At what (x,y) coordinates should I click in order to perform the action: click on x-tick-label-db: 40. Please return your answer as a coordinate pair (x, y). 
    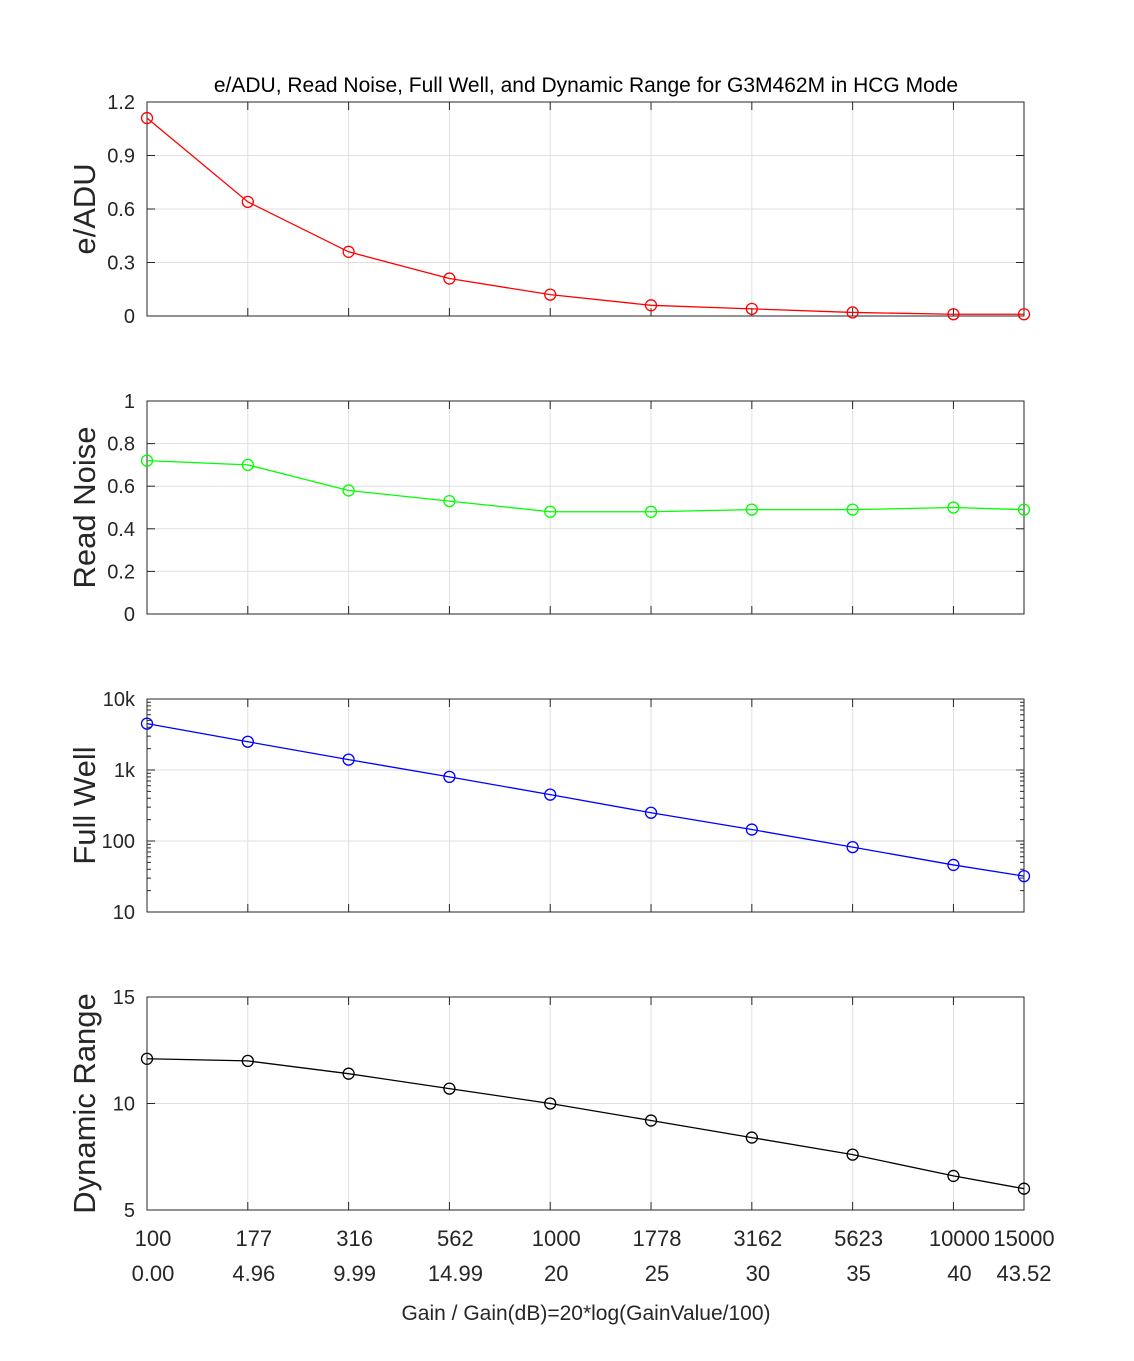
    Looking at the image, I should click on (959, 1273).